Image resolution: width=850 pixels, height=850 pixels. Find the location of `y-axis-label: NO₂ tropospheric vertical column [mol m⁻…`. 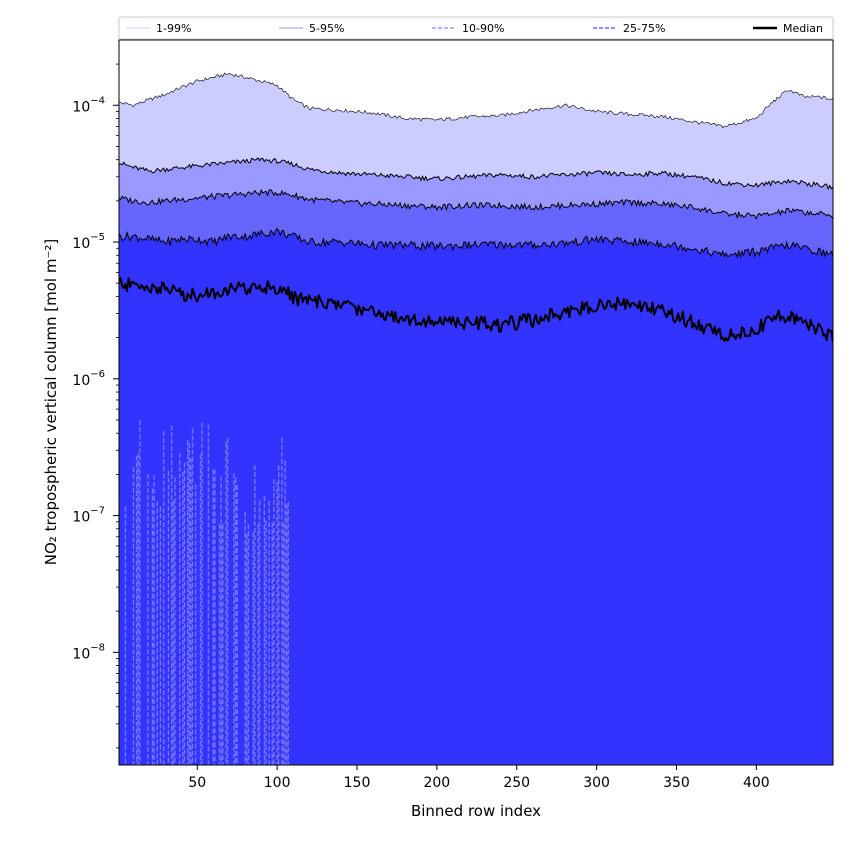

y-axis-label: NO₂ tropospheric vertical column [mol m⁻… is located at coordinates (51, 402).